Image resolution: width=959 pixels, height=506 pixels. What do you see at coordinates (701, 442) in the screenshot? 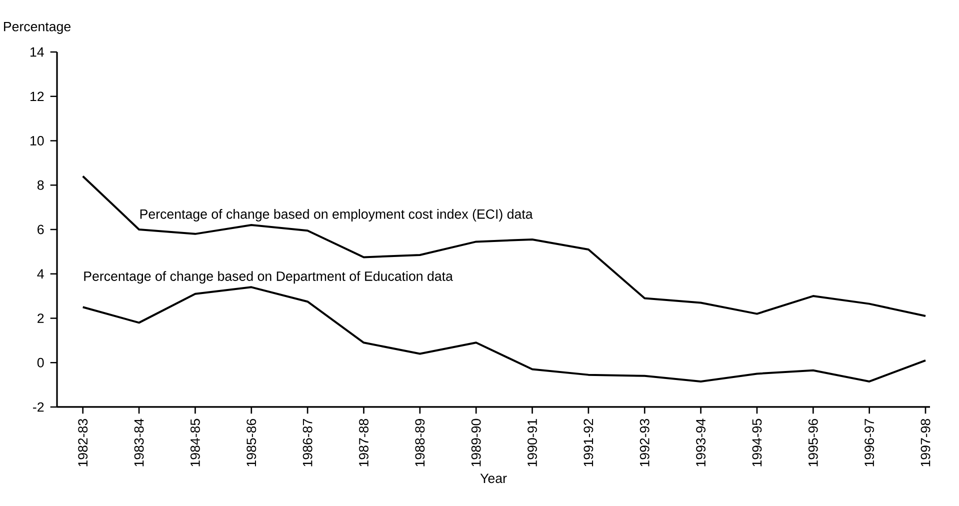
I see `x-tick-label: 1993-94` at bounding box center [701, 442].